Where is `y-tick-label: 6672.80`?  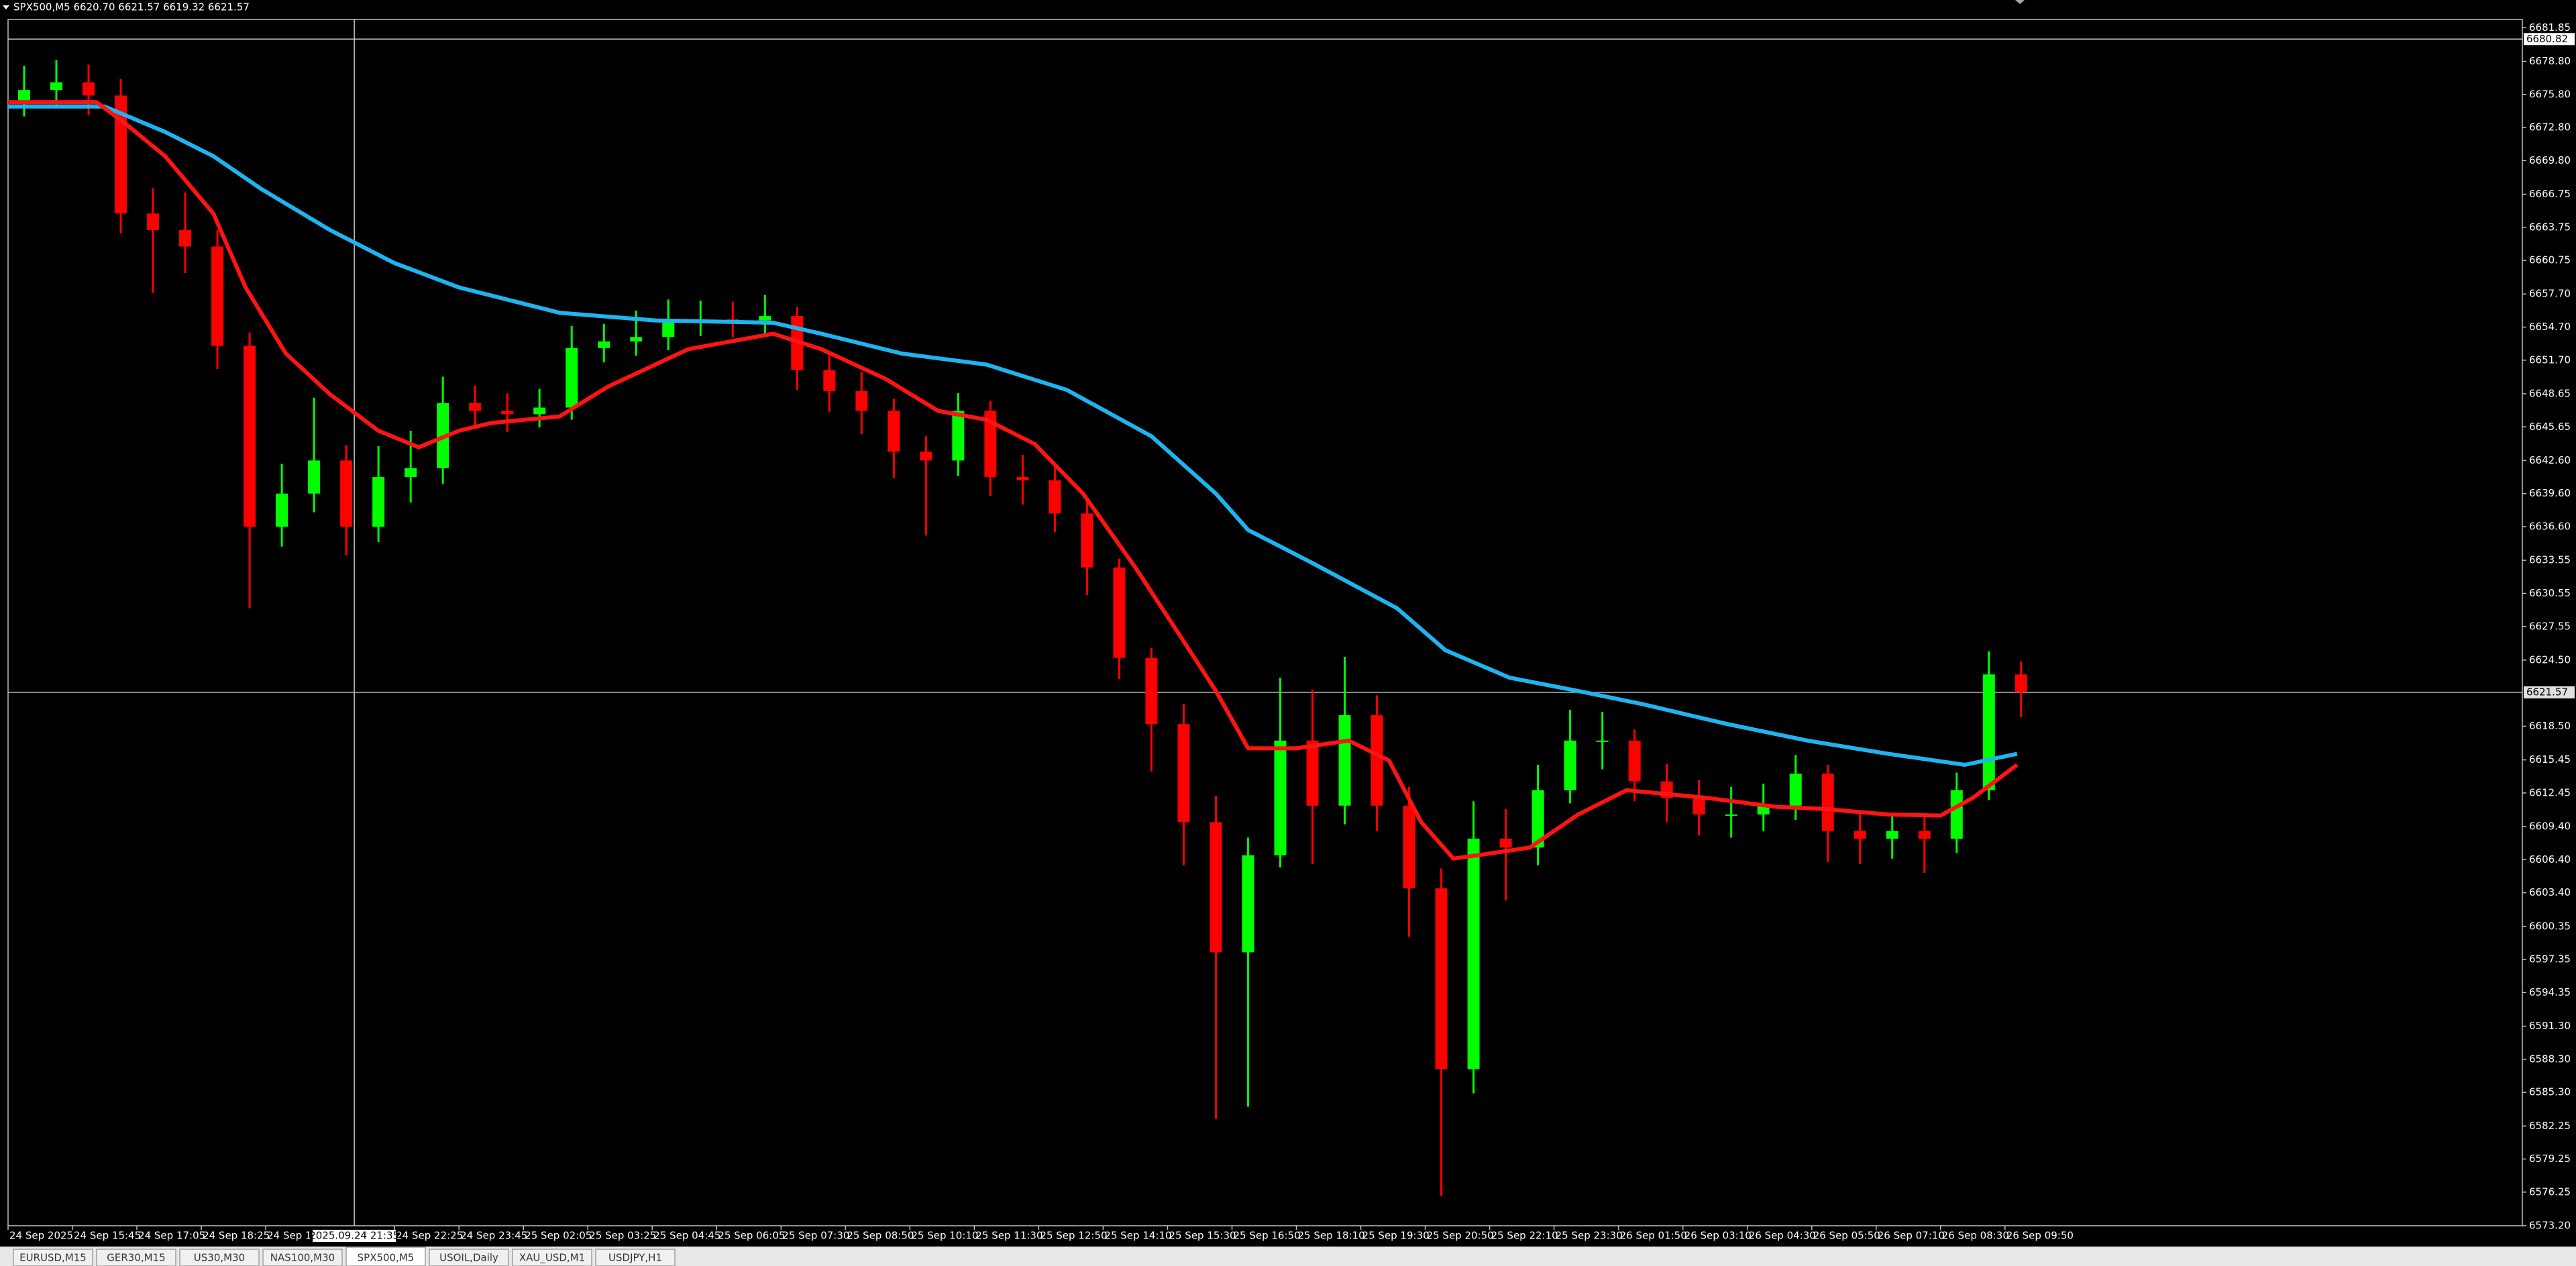
y-tick-label: 6672.80 is located at coordinates (2550, 127).